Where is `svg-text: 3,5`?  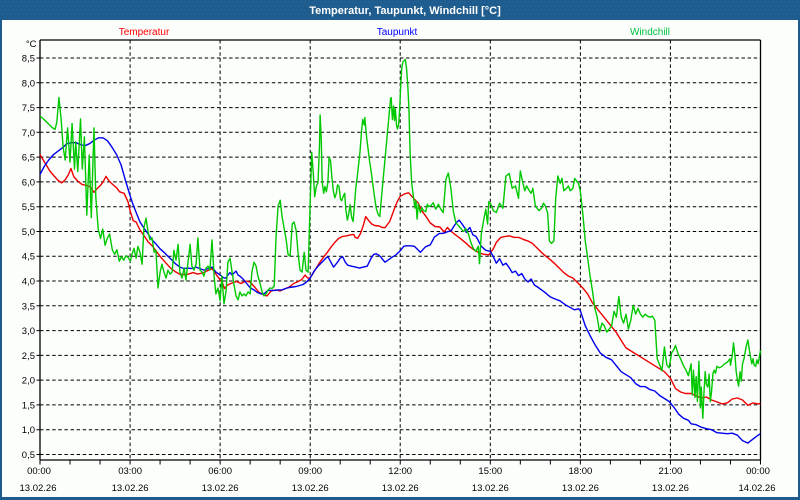 svg-text: 3,5 is located at coordinates (28, 306).